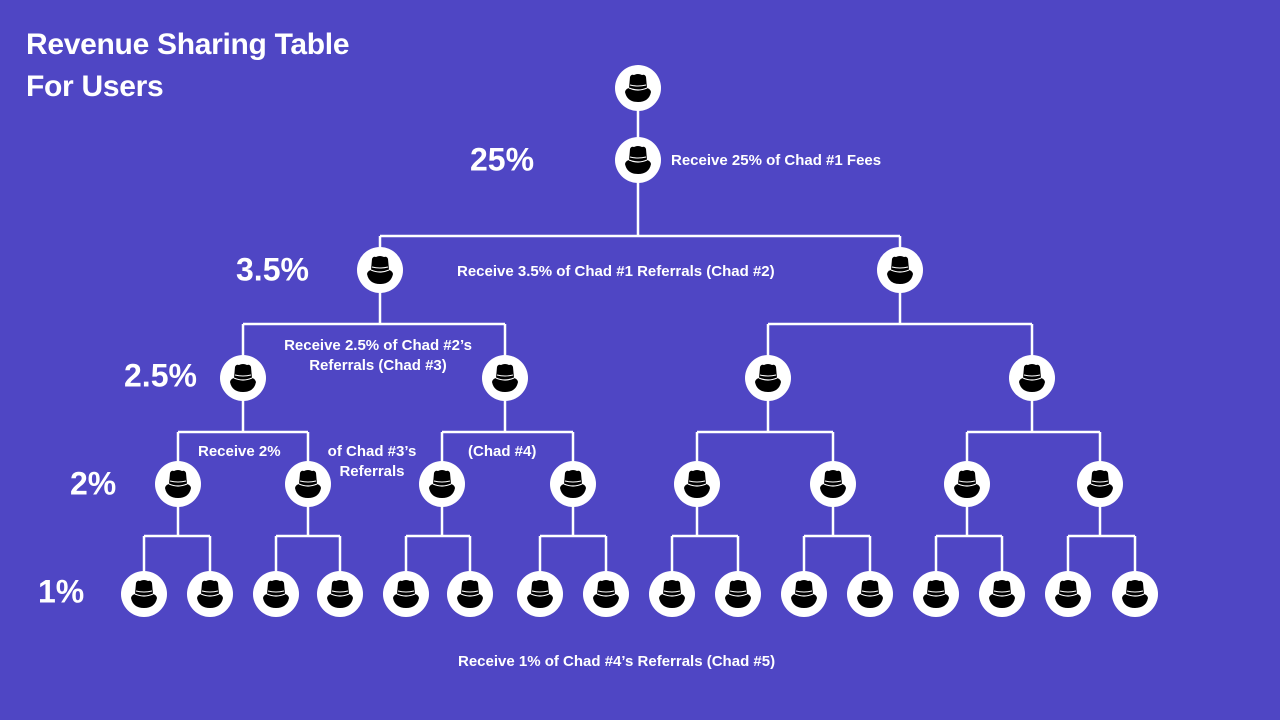  Describe the element at coordinates (95, 86) in the screenshot. I see `title-line-2: For Users` at that location.